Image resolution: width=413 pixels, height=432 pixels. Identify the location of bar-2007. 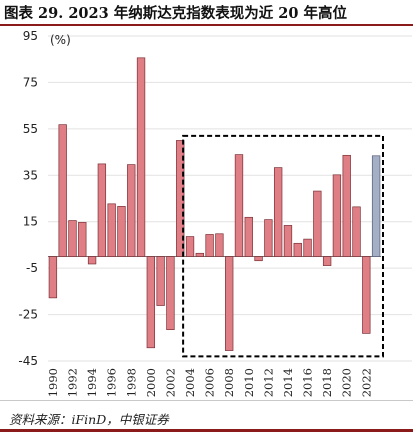
(219, 245).